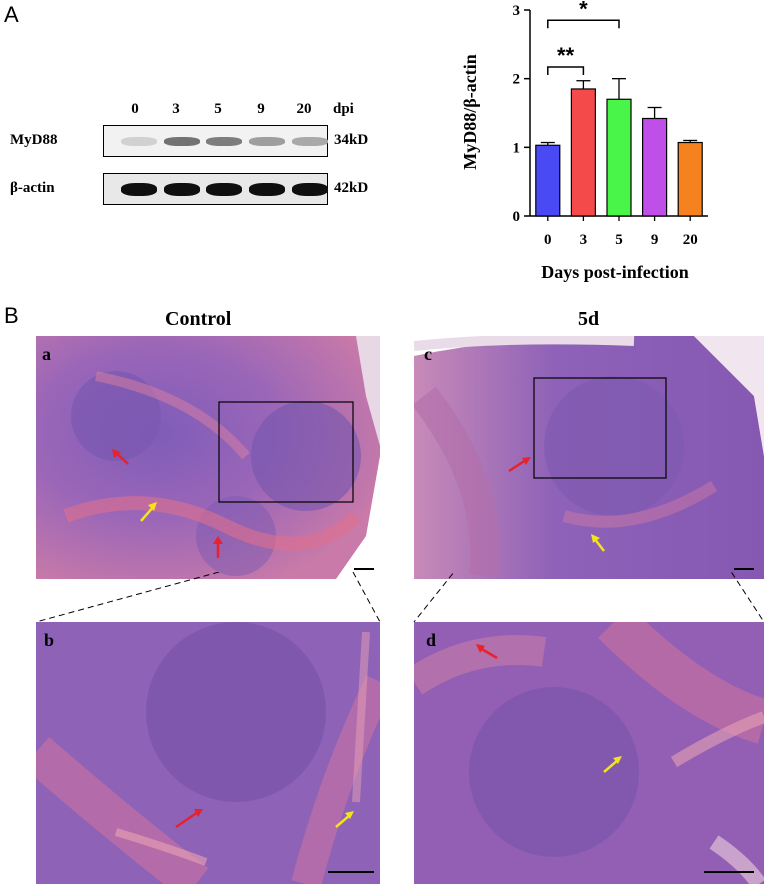 The height and width of the screenshot is (885, 765). What do you see at coordinates (517, 80) in the screenshot?
I see `y-tick-label: 2` at bounding box center [517, 80].